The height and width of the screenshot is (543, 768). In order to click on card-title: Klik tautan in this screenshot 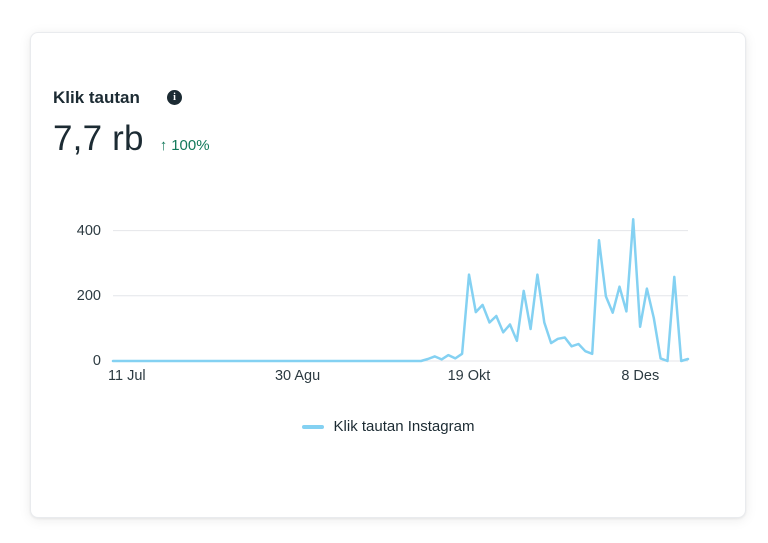, I will do `click(96, 97)`.